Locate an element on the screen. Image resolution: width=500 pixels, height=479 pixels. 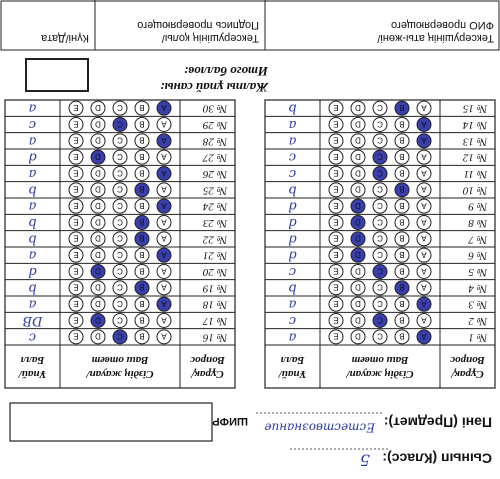
question-number: № 1 is located at coordinates (478, 337).